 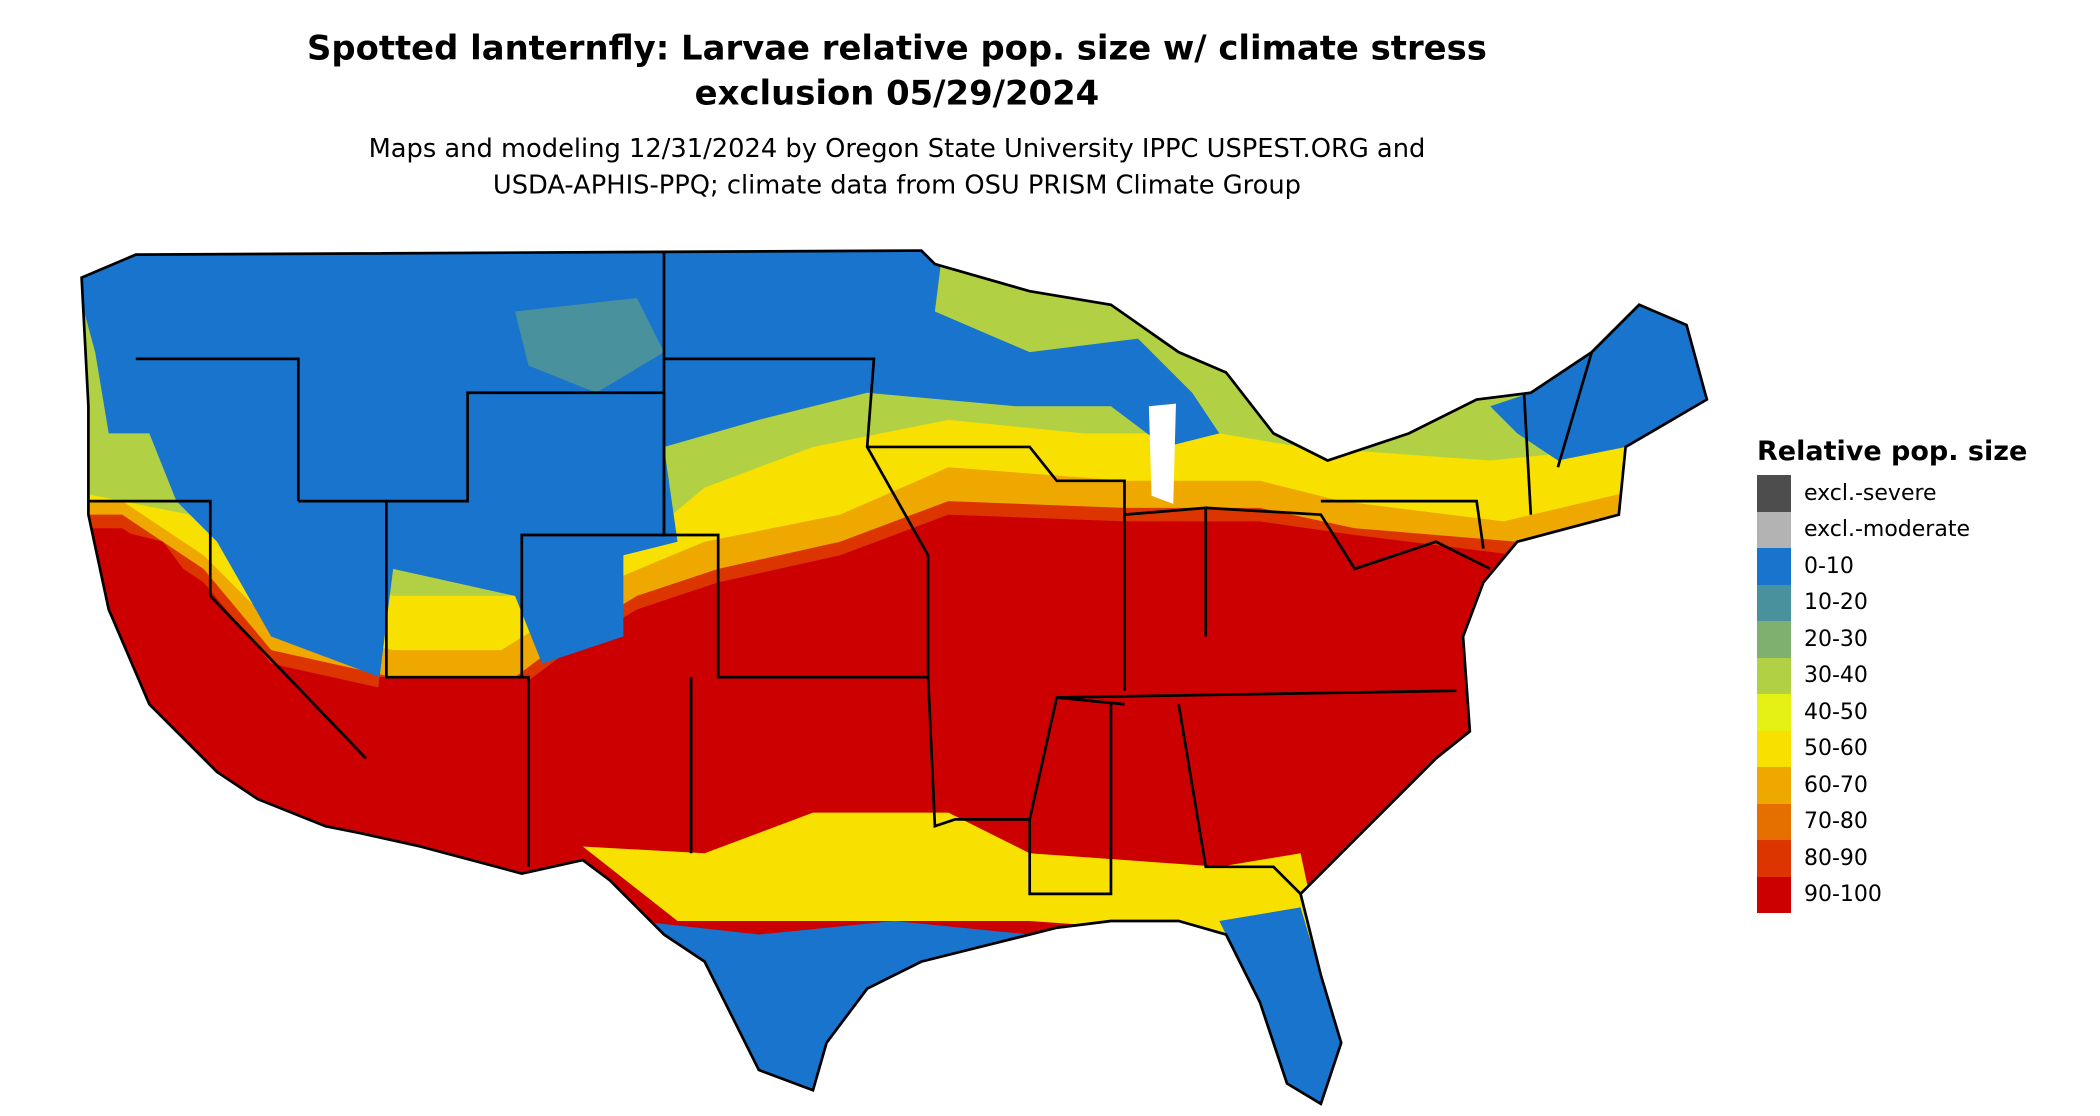 What do you see at coordinates (1892, 821) in the screenshot?
I see `legend-item: 70-80` at bounding box center [1892, 821].